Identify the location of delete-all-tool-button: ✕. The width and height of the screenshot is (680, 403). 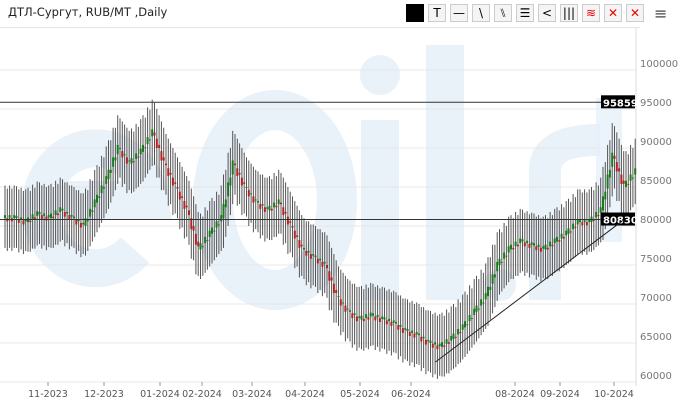
(635, 13).